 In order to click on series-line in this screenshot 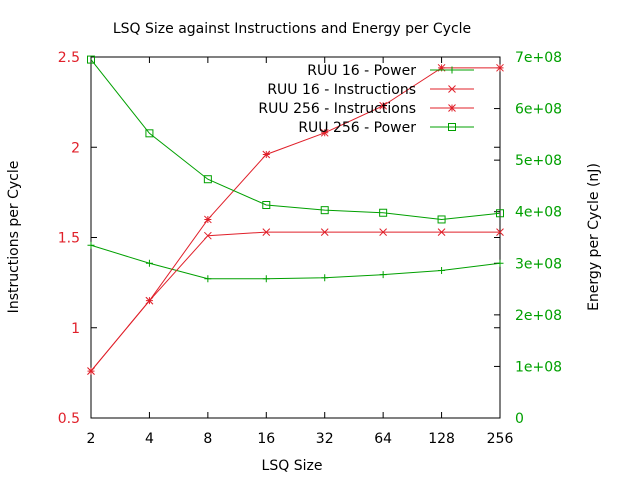, I will do `click(295, 262)`.